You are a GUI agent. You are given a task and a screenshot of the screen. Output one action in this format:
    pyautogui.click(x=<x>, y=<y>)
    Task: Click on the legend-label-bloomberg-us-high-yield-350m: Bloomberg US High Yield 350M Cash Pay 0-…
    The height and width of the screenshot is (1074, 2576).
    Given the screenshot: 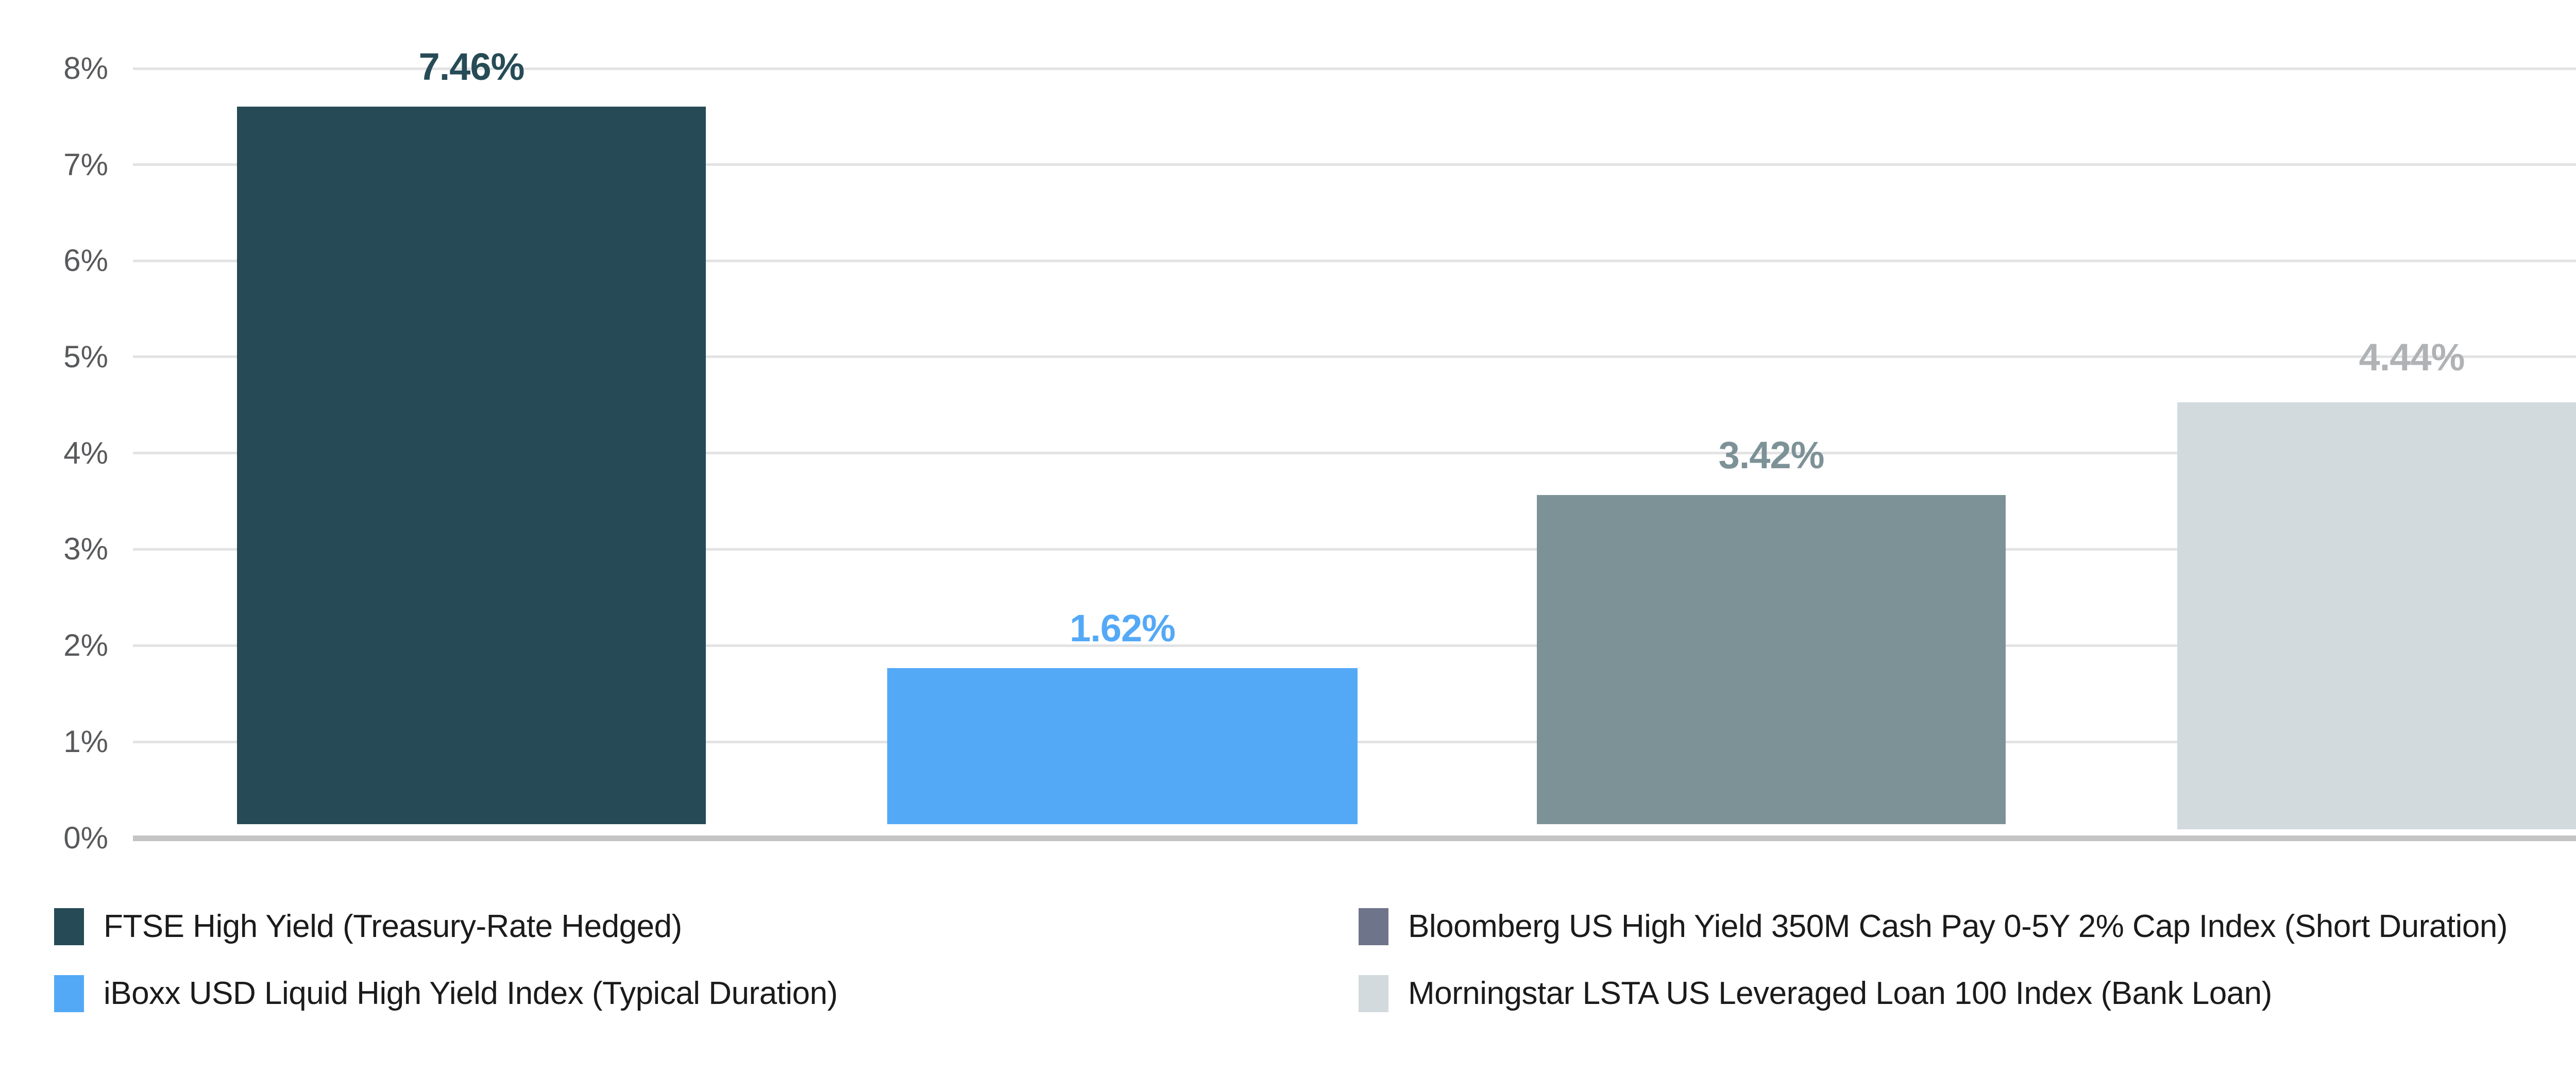 What is the action you would take?
    pyautogui.click(x=1957, y=926)
    